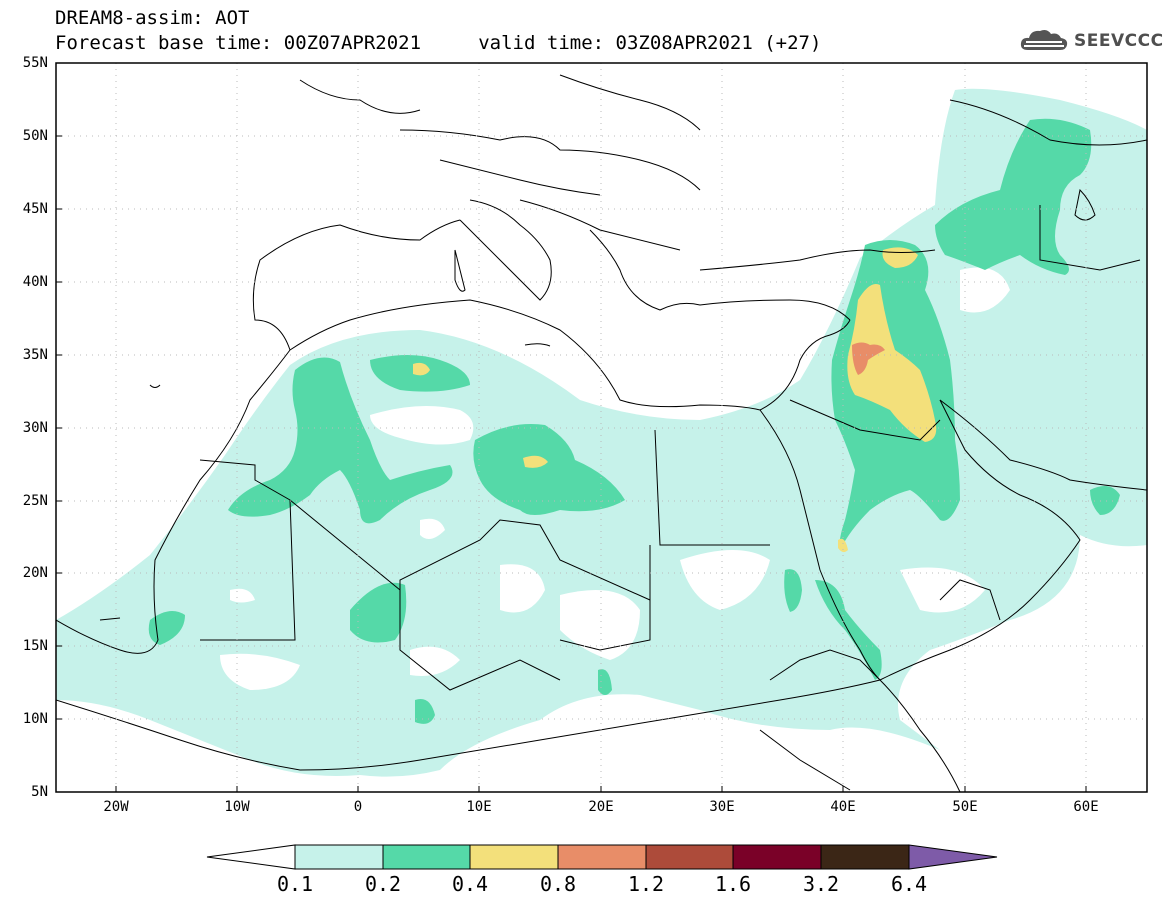 The width and height of the screenshot is (1165, 905). Describe the element at coordinates (358, 807) in the screenshot. I see `lon-label-0: 0` at that location.